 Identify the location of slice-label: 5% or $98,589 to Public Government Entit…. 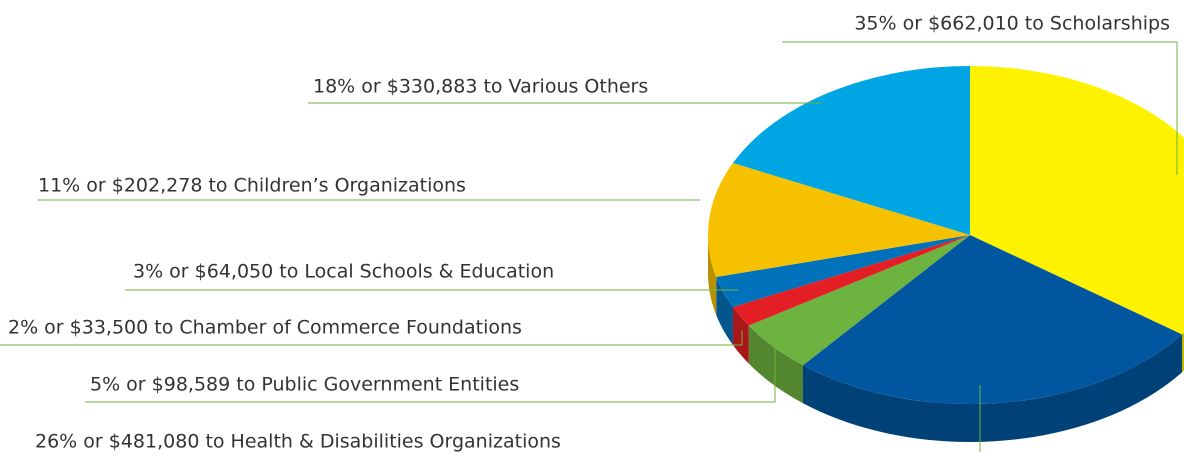
(304, 385).